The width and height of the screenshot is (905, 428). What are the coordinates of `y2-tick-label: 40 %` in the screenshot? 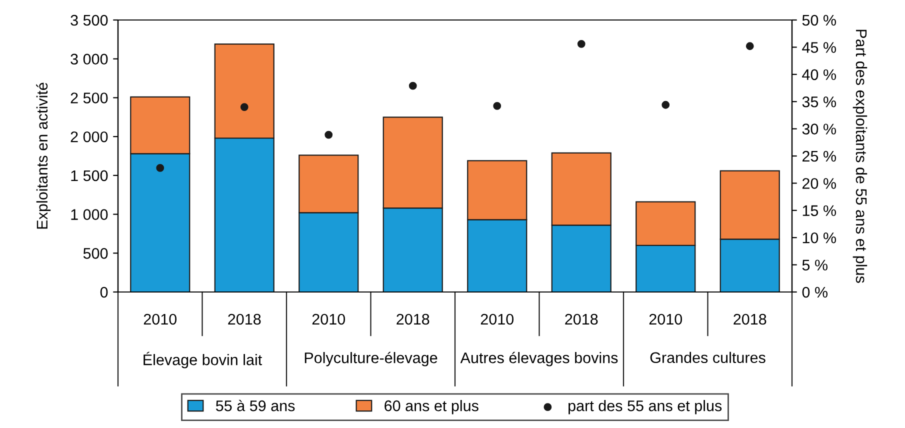 It's located at (819, 74).